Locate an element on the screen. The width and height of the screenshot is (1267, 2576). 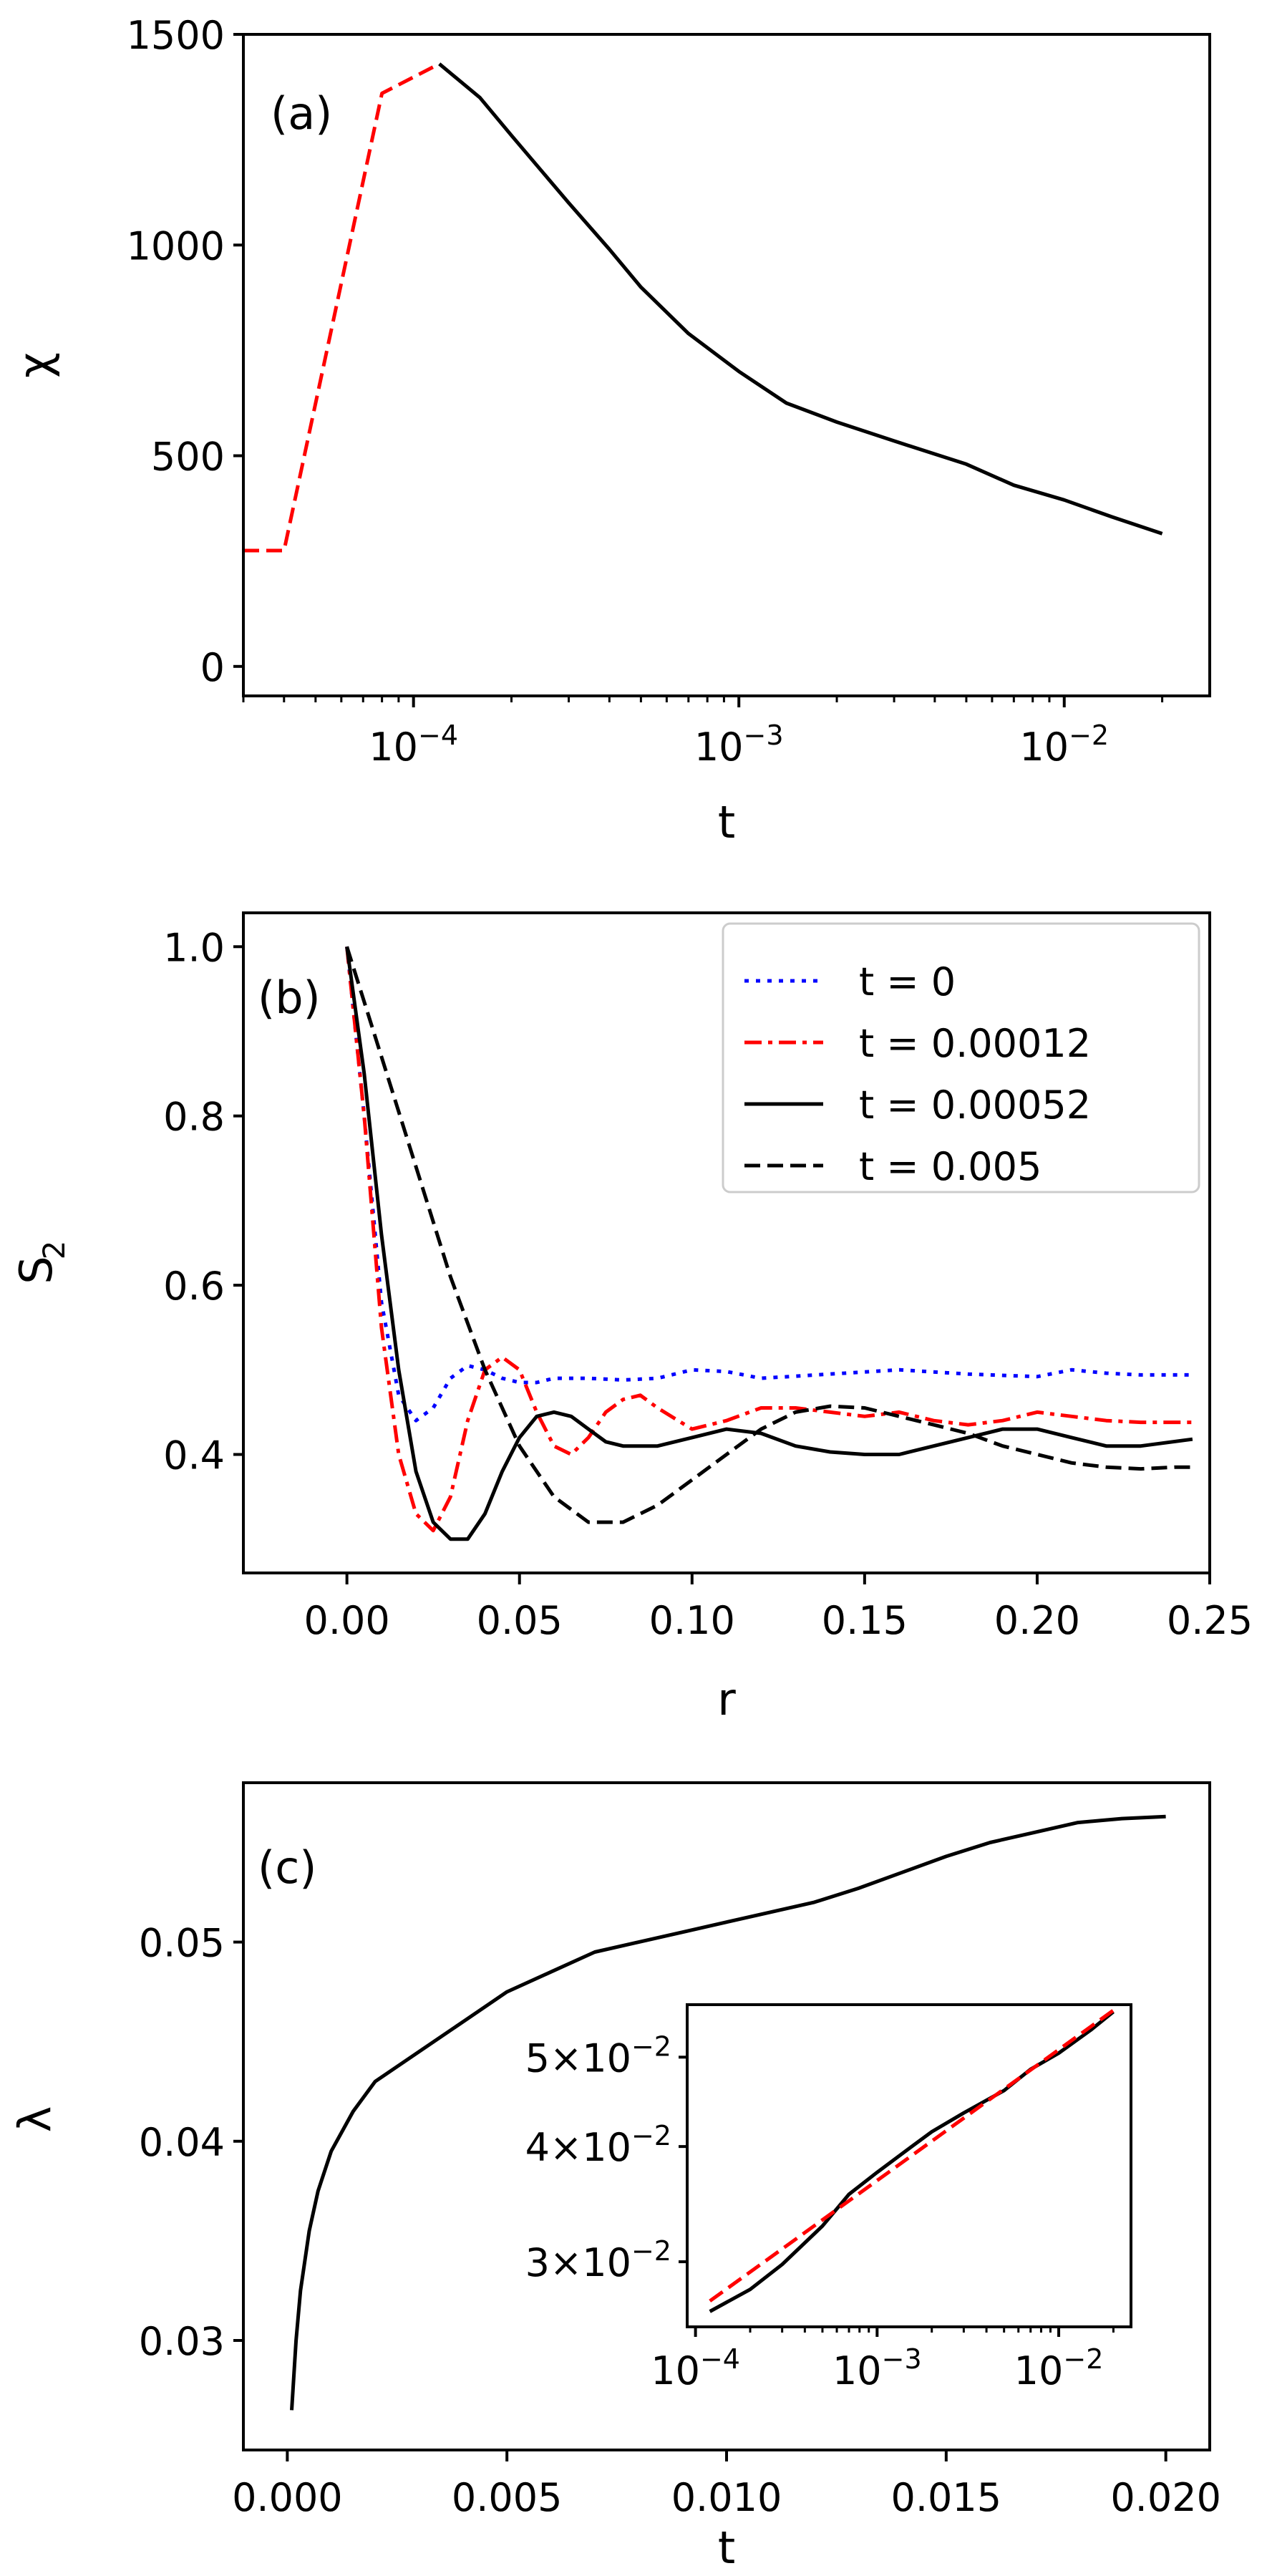
b-ytick-label: 0.6 is located at coordinates (194, 1287).